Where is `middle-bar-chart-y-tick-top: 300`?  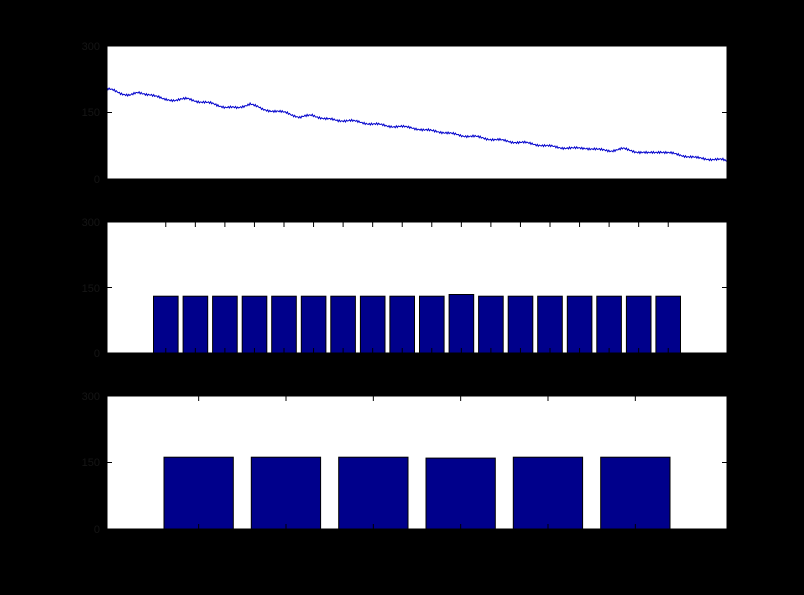 middle-bar-chart-y-tick-top: 300 is located at coordinates (91, 223).